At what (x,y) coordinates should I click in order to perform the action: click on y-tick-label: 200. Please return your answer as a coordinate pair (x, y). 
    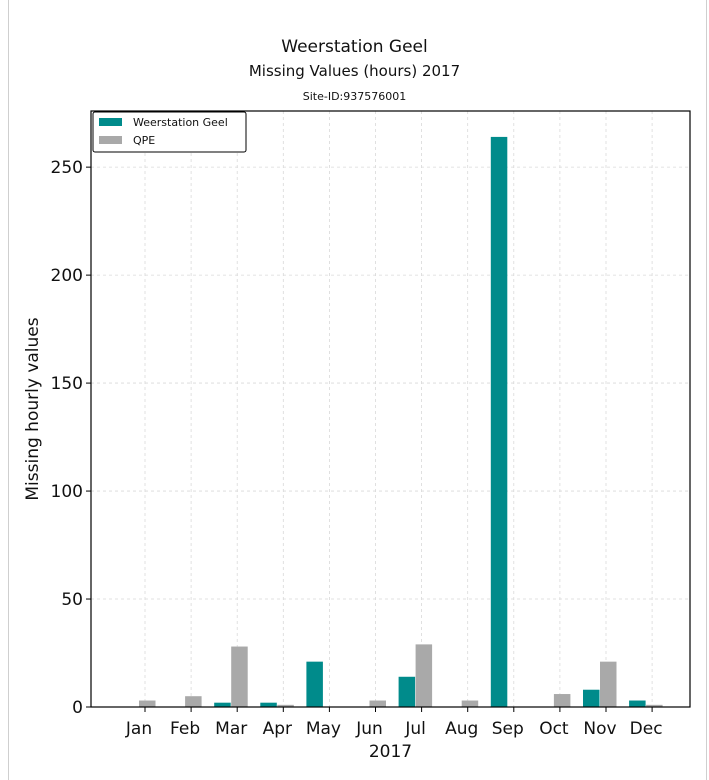
    Looking at the image, I should click on (67, 276).